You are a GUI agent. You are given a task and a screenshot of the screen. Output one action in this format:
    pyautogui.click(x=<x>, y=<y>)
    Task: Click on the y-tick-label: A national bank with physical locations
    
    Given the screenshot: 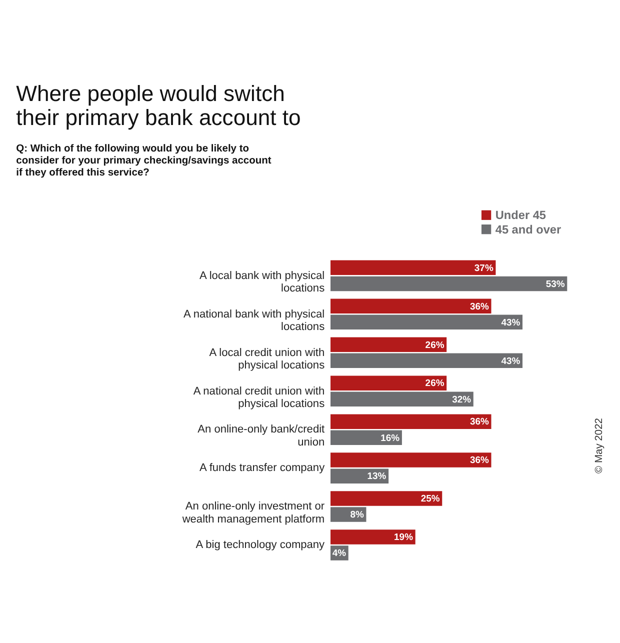 What is the action you would take?
    pyautogui.click(x=255, y=320)
    